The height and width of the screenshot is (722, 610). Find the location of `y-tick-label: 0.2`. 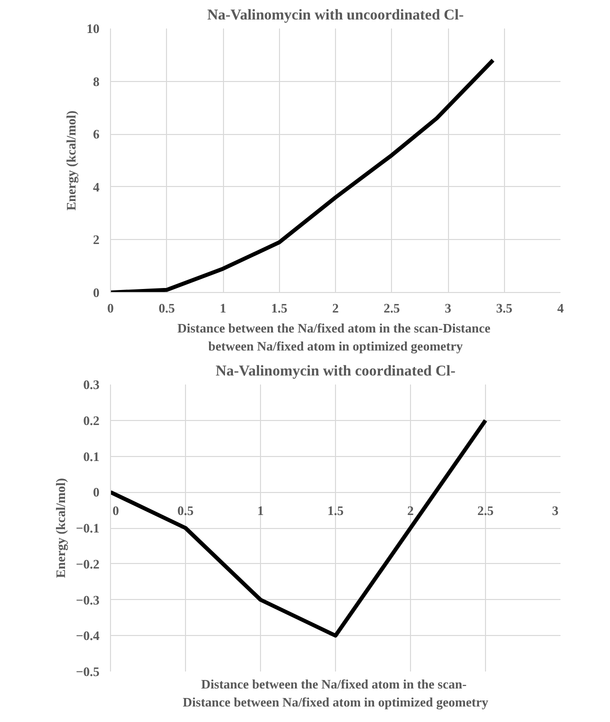

y-tick-label: 0.2 is located at coordinates (91, 420).